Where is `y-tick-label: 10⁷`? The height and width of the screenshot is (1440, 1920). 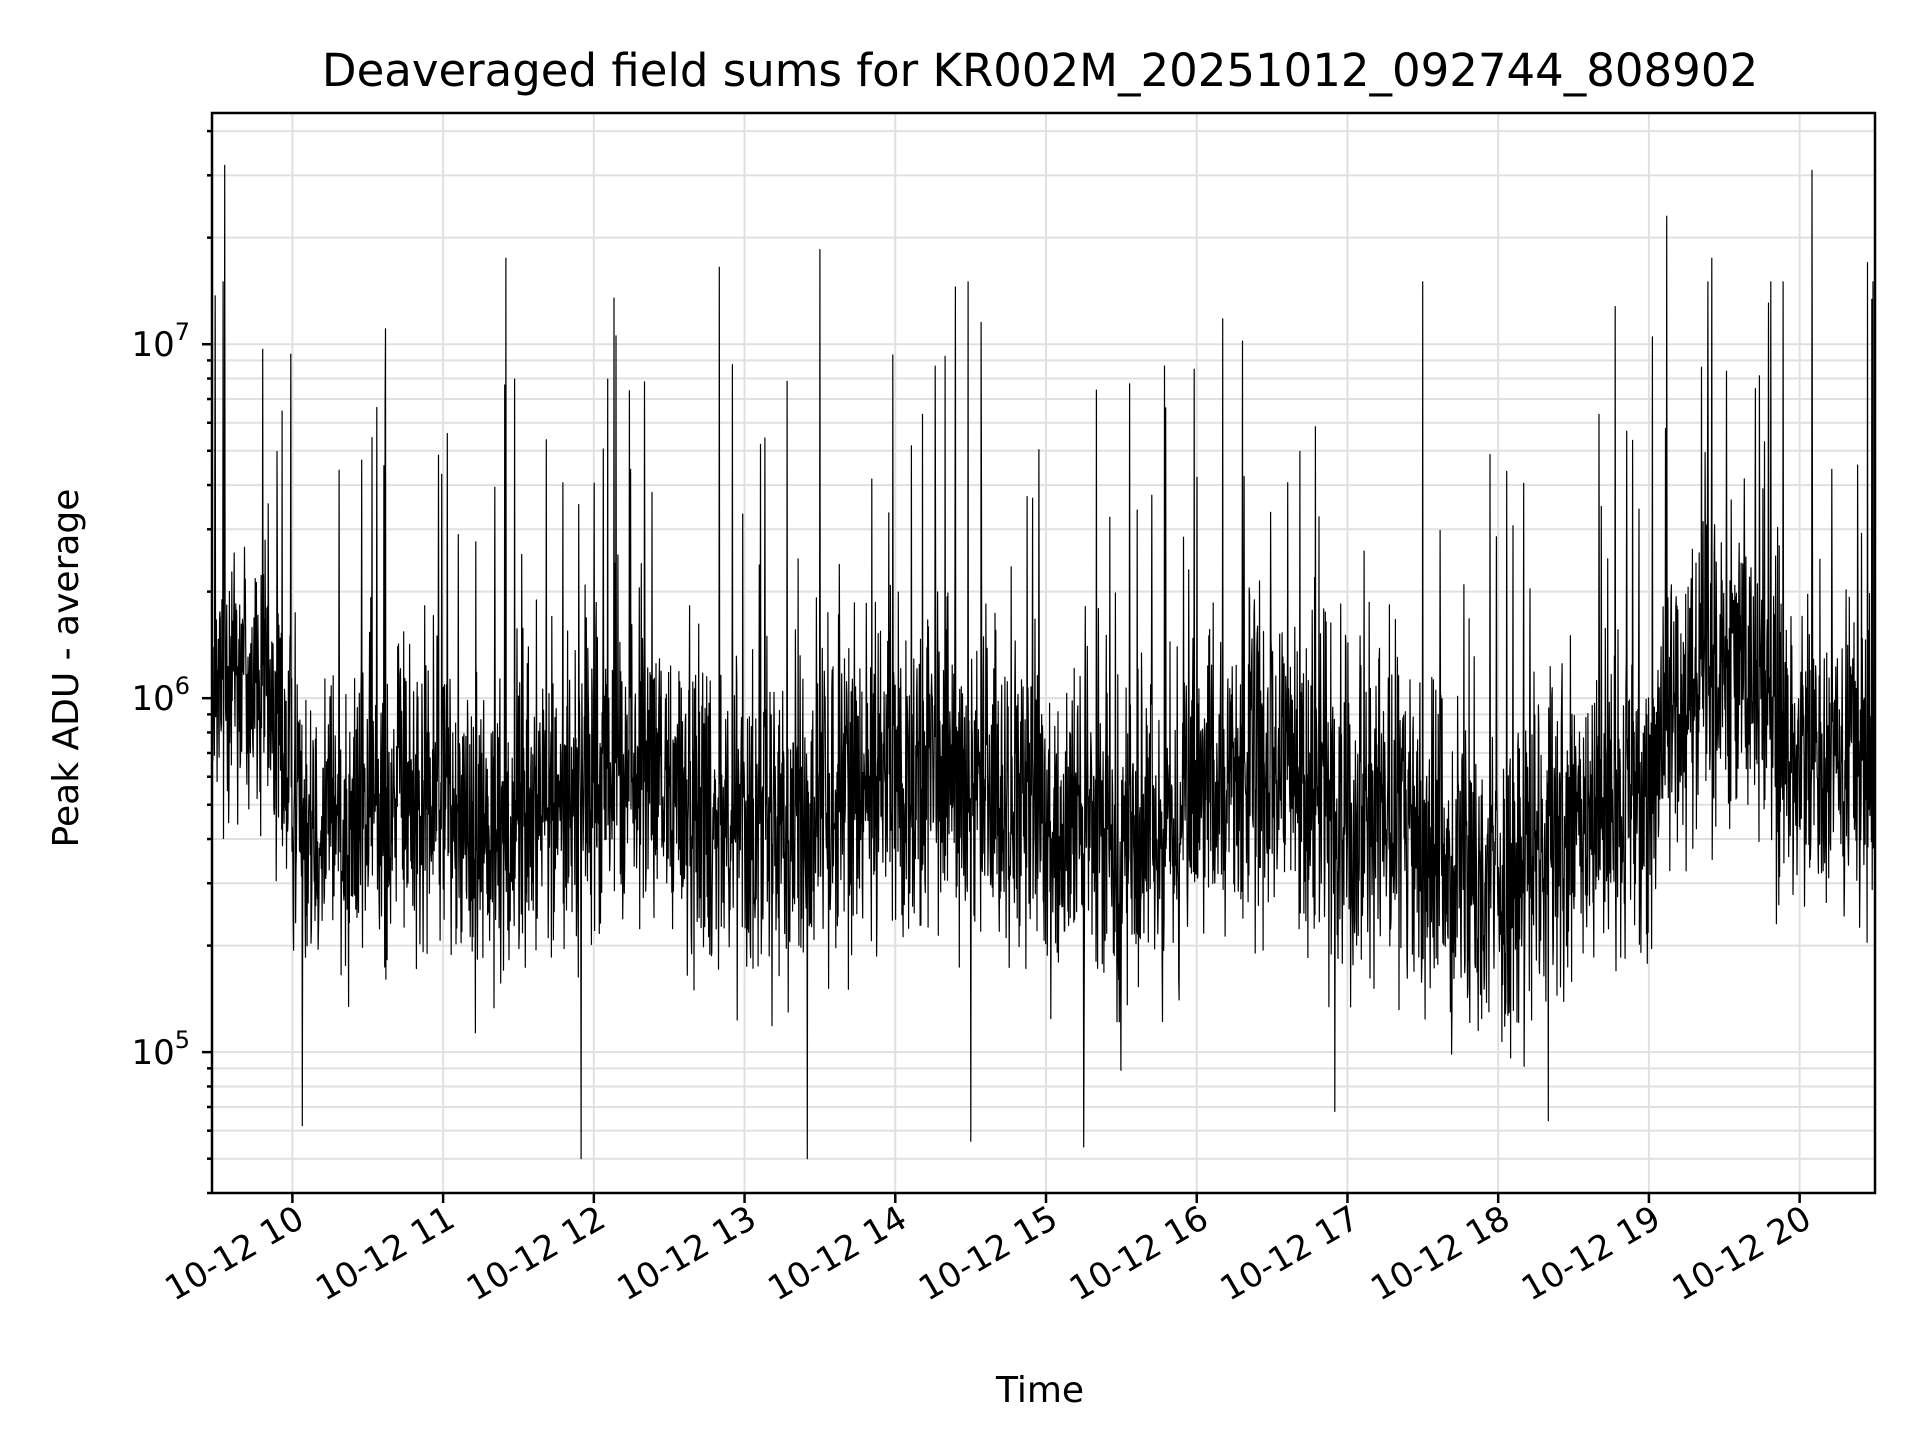 y-tick-label: 10⁷ is located at coordinates (160, 341).